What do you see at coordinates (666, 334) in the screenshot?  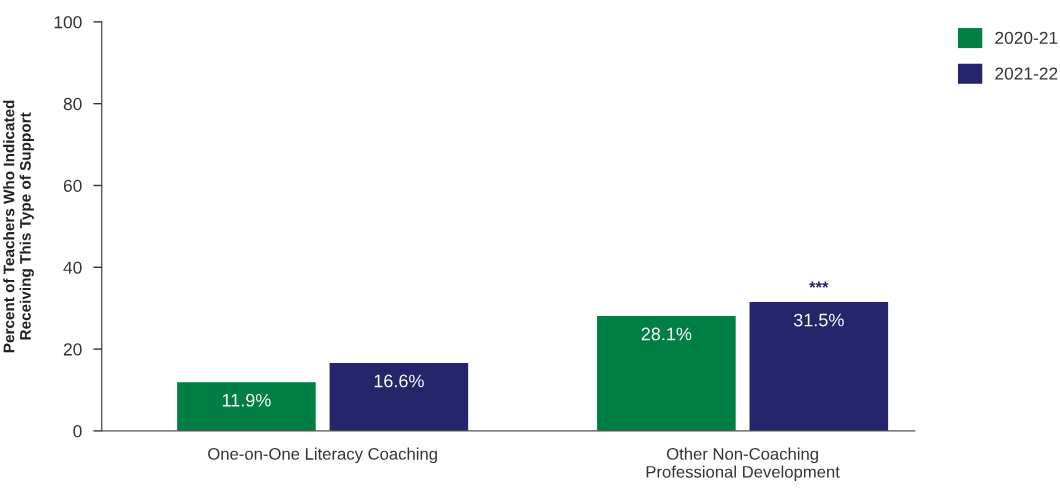 I see `data-label: 28.1%` at bounding box center [666, 334].